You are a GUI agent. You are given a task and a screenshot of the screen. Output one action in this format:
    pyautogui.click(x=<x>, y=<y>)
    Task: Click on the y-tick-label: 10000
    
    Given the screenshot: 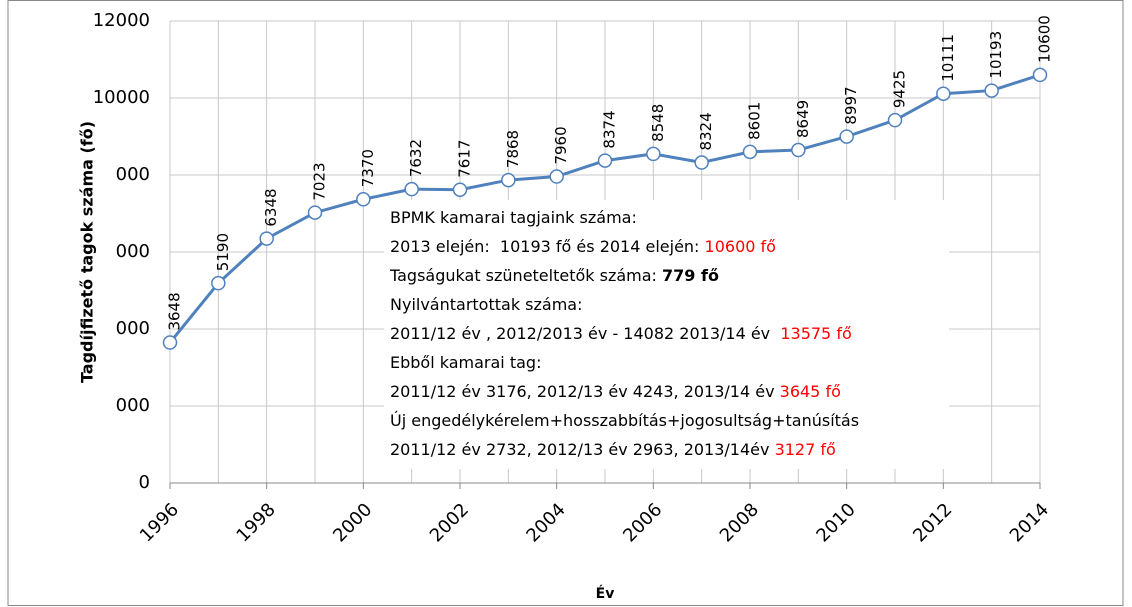 What is the action you would take?
    pyautogui.click(x=121, y=97)
    